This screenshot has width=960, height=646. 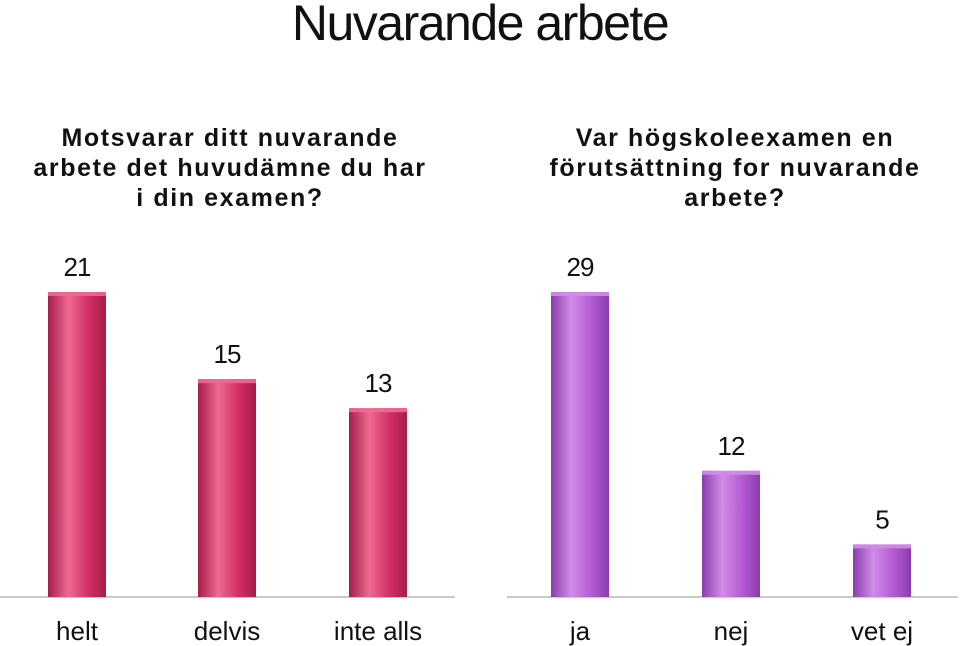 I want to click on page-title: Nuvarande arbete, so click(x=480, y=25).